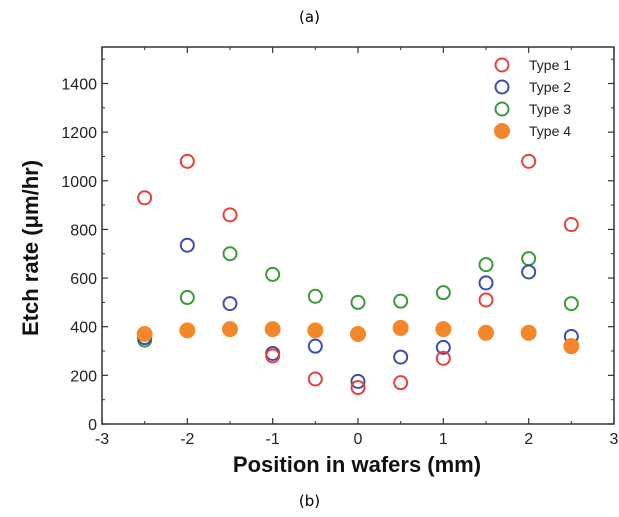 The height and width of the screenshot is (517, 619). What do you see at coordinates (550, 131) in the screenshot?
I see `legend-label: Type 4` at bounding box center [550, 131].